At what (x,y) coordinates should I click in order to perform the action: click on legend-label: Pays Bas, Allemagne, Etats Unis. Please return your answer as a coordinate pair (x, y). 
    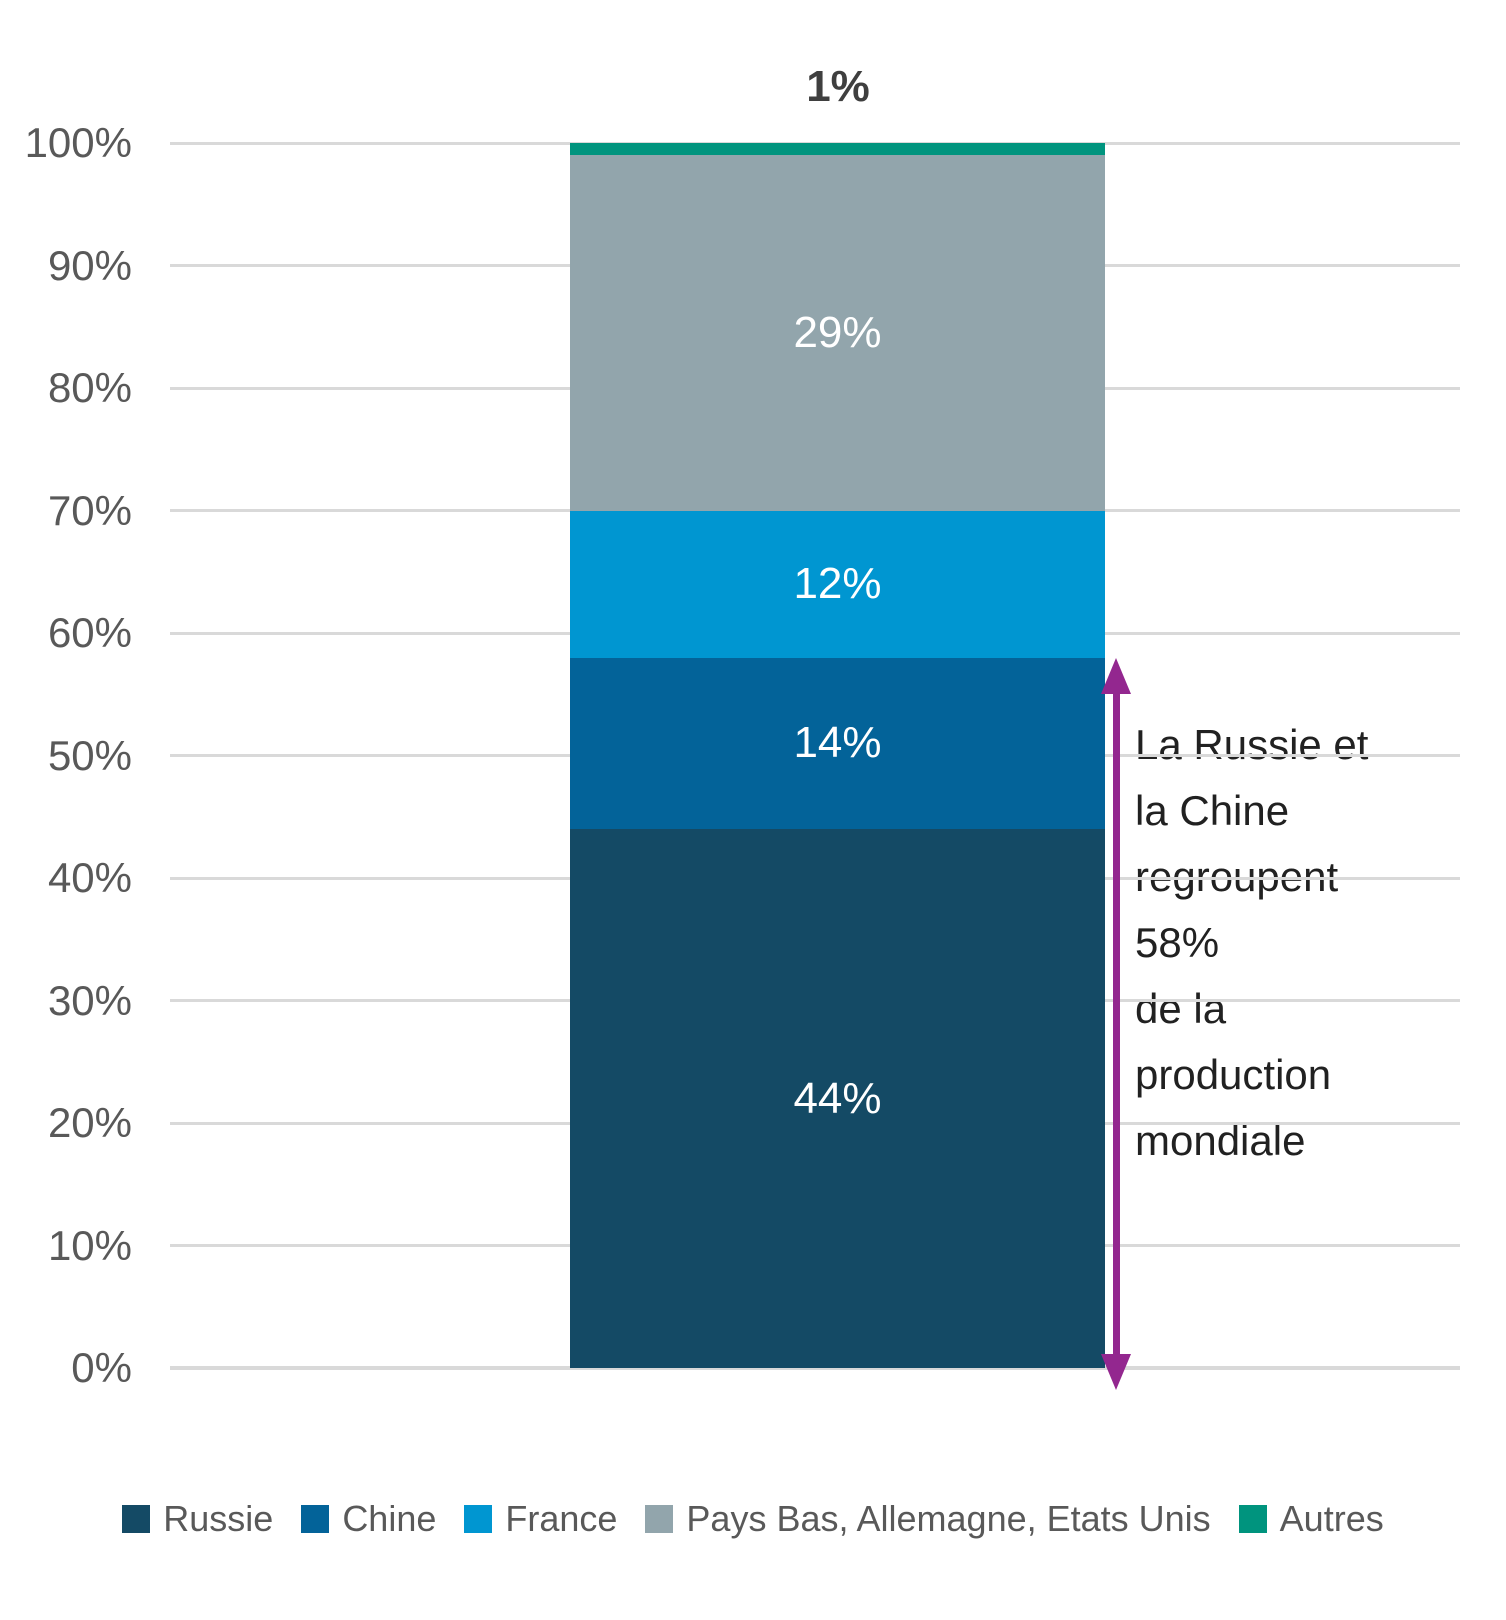
    Looking at the image, I should click on (948, 1518).